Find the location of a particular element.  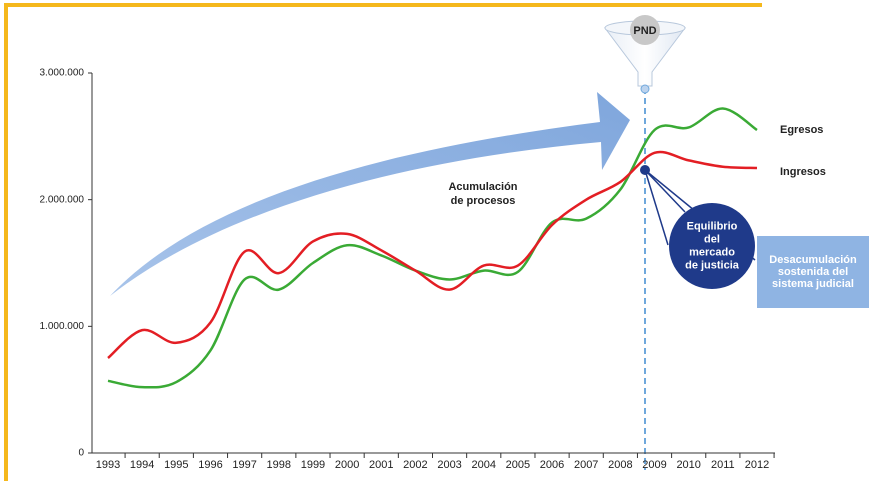

y-tick-label: 1.000.000 is located at coordinates (62, 326).